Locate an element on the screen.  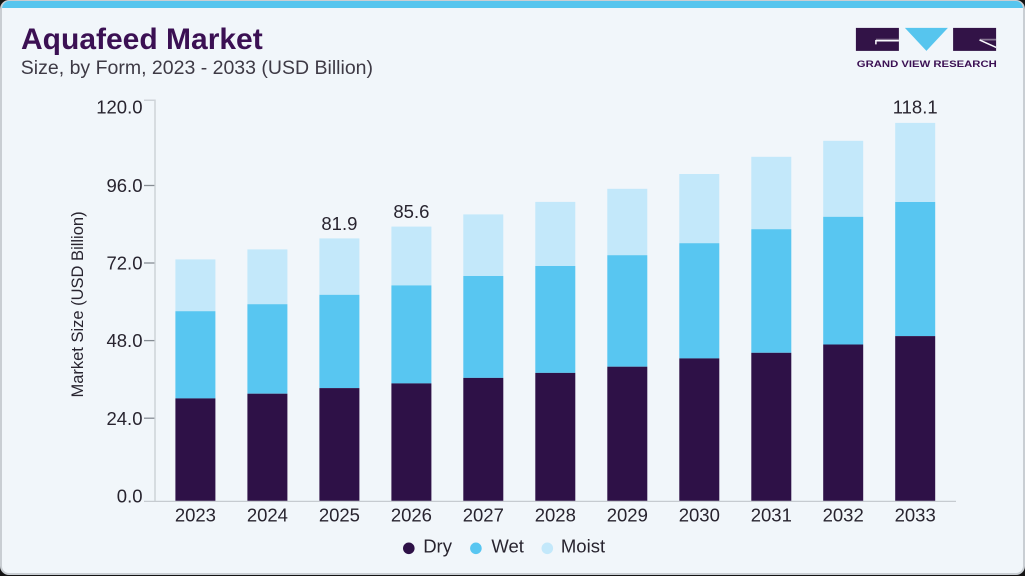
svg-text: 48.0 is located at coordinates (124, 340).